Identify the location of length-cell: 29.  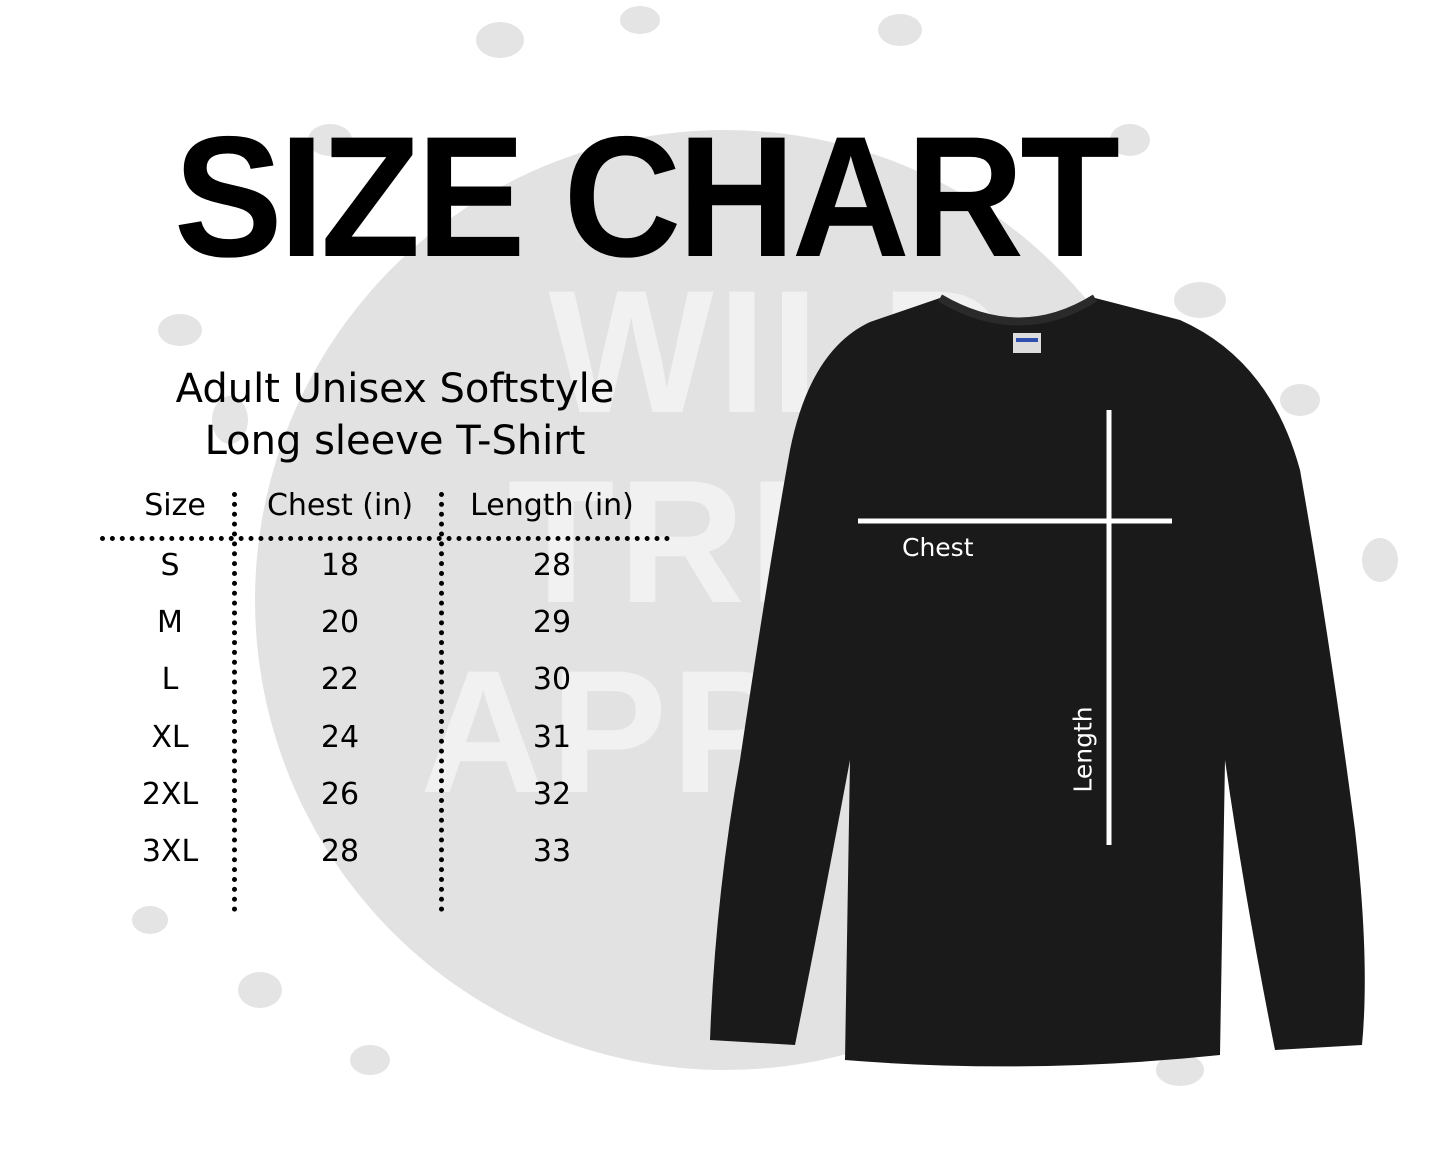
(552, 623).